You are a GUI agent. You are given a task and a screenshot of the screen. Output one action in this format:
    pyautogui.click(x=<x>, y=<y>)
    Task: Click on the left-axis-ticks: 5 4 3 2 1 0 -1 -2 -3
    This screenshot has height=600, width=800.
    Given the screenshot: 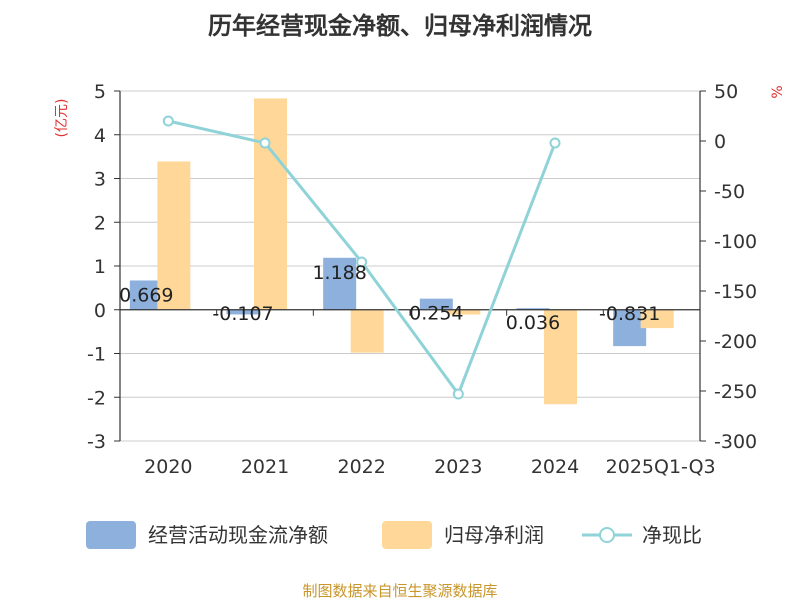 What is the action you would take?
    pyautogui.click(x=103, y=267)
    